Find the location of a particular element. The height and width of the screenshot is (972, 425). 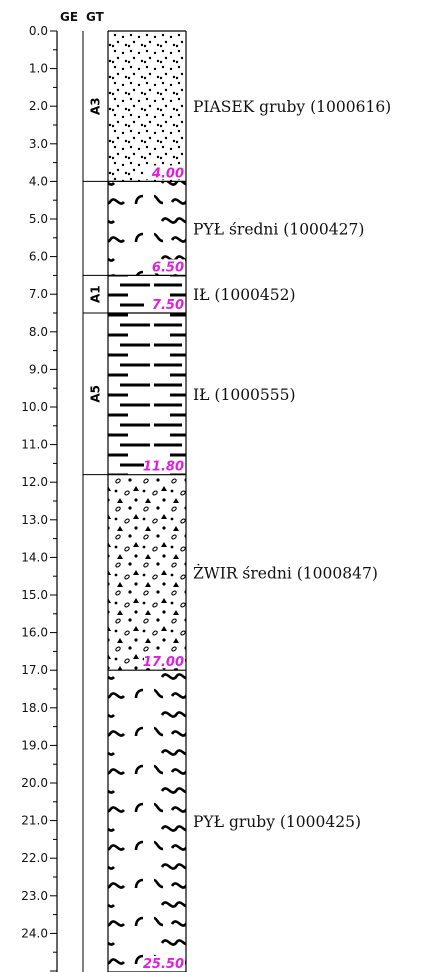

layer-description: PYŁ średni (1000427) is located at coordinates (278, 229).